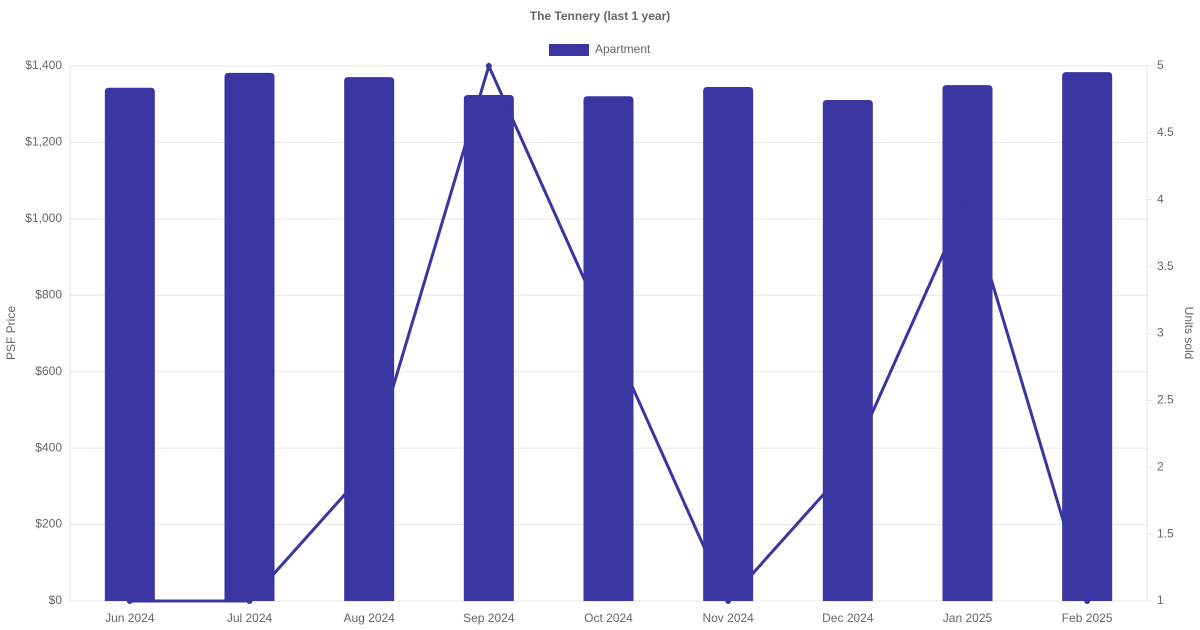 This screenshot has height=630, width=1200. I want to click on y-tick-label: $1,400, so click(43, 65).